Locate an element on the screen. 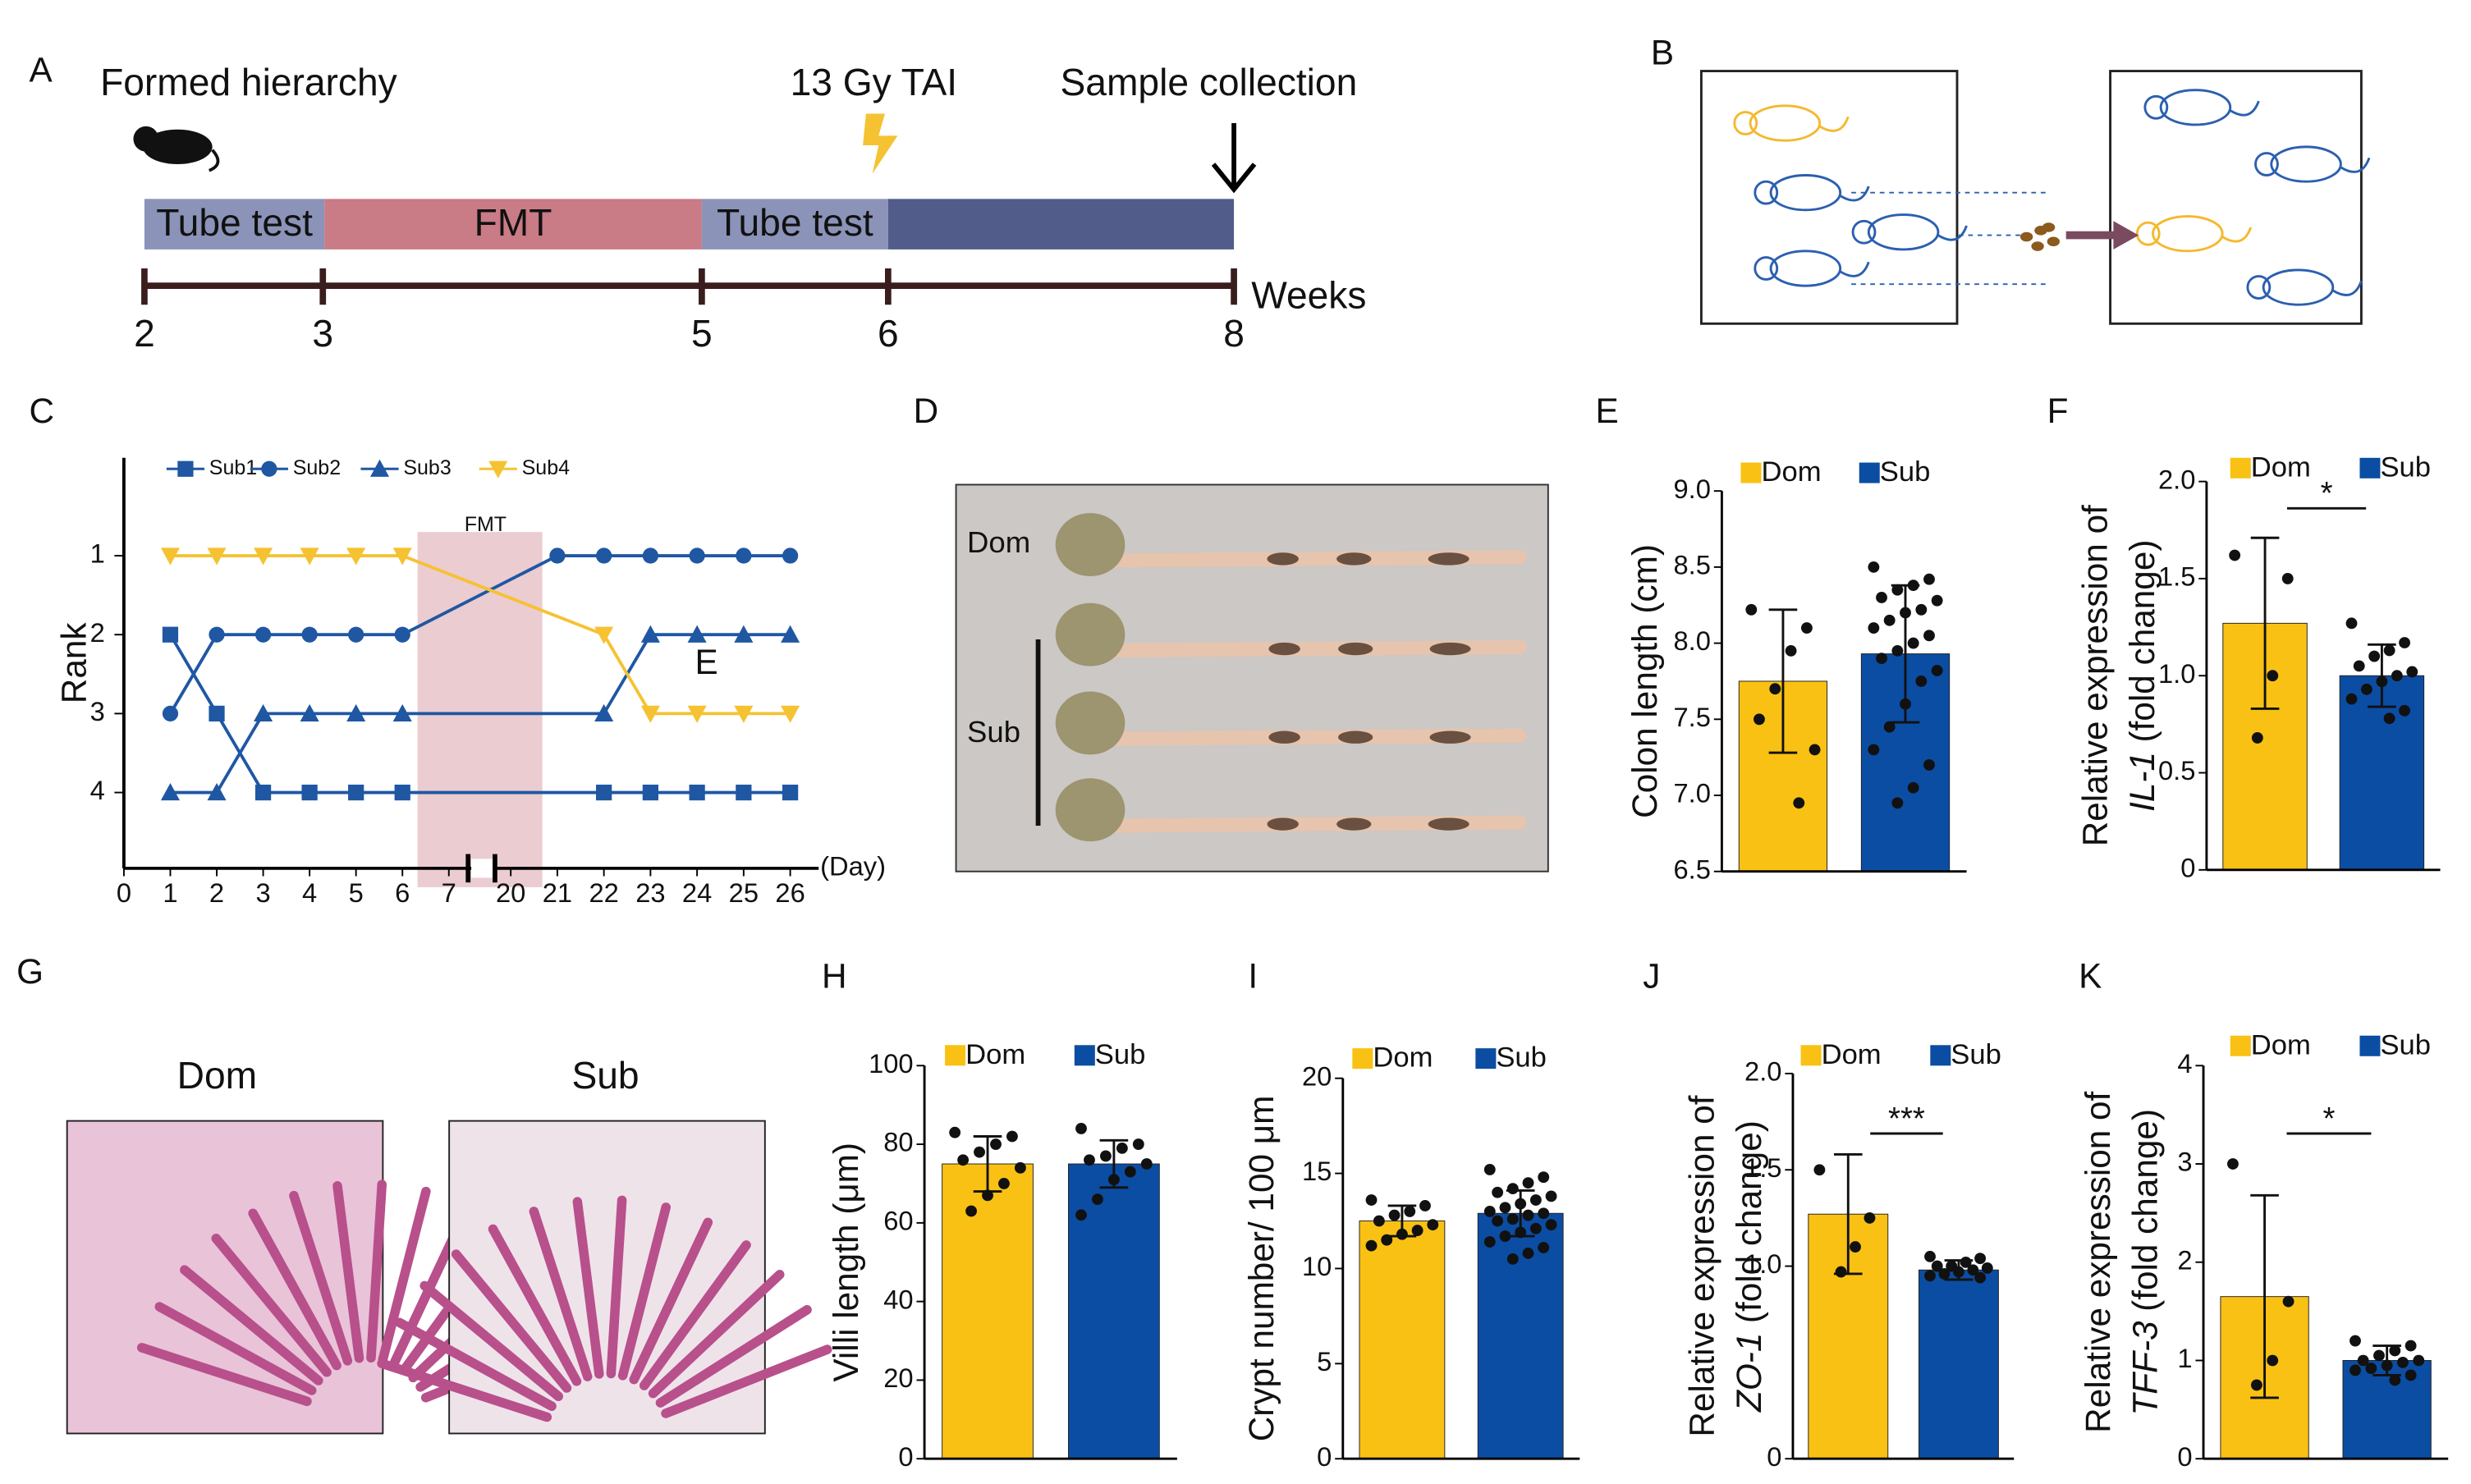 This screenshot has height=1484, width=2471. x-tick-label: 4 is located at coordinates (309, 892).